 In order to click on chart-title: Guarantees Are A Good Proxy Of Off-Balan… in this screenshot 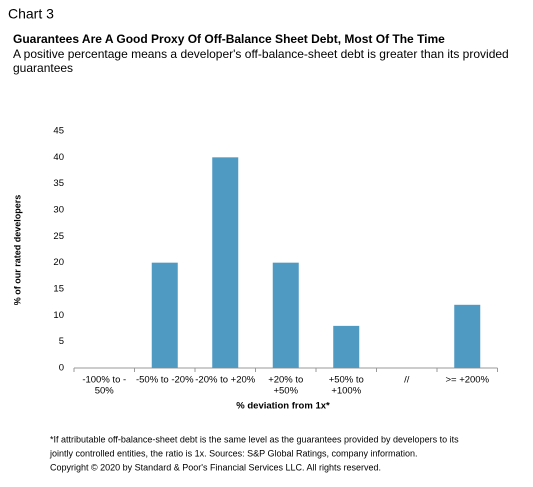, I will do `click(229, 39)`.